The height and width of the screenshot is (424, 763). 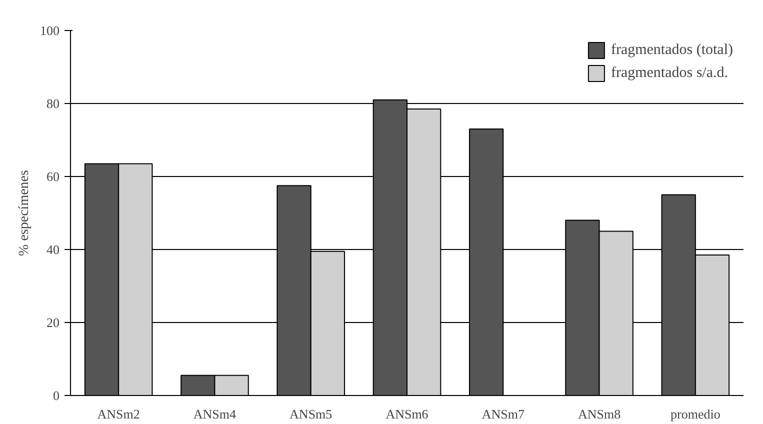 I want to click on y-tick-label: 60, so click(x=53, y=176).